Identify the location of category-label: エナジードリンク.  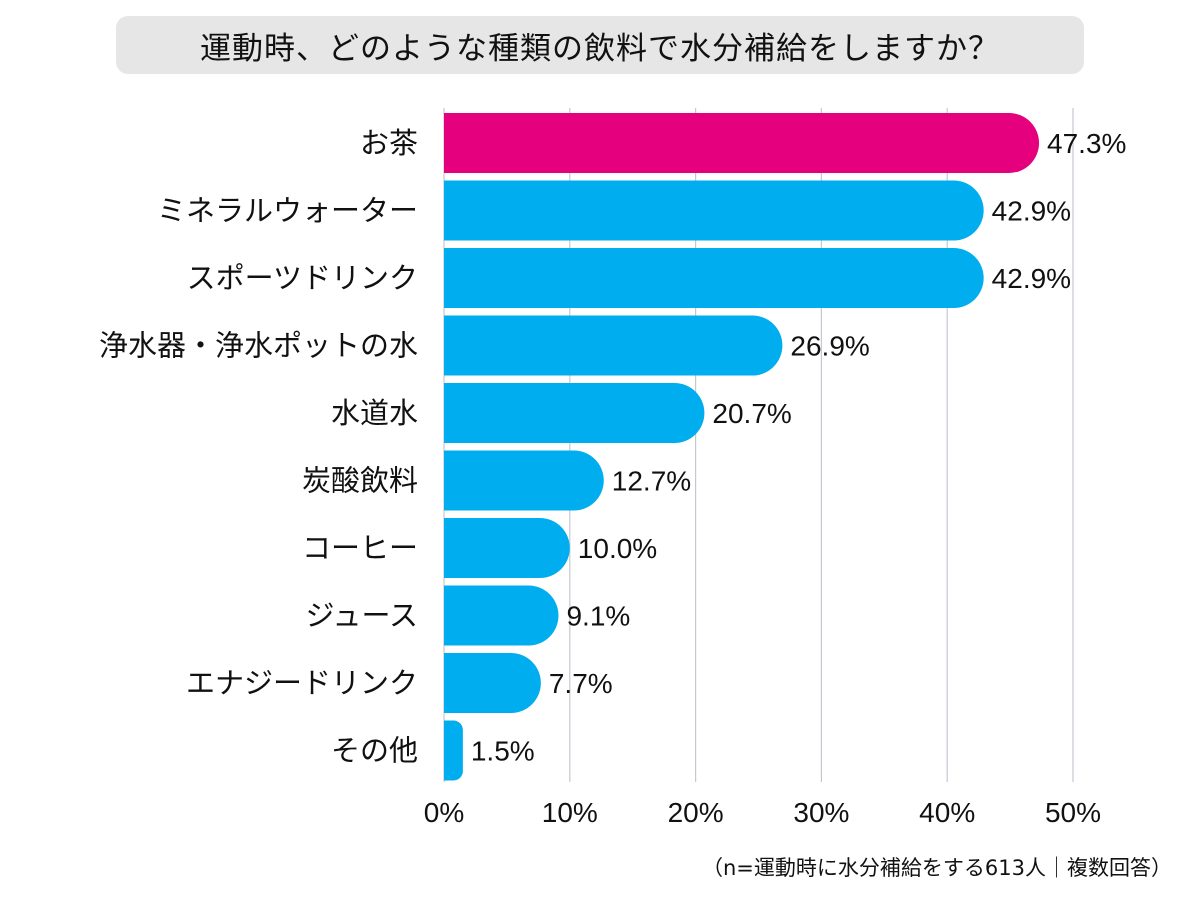
(302, 683).